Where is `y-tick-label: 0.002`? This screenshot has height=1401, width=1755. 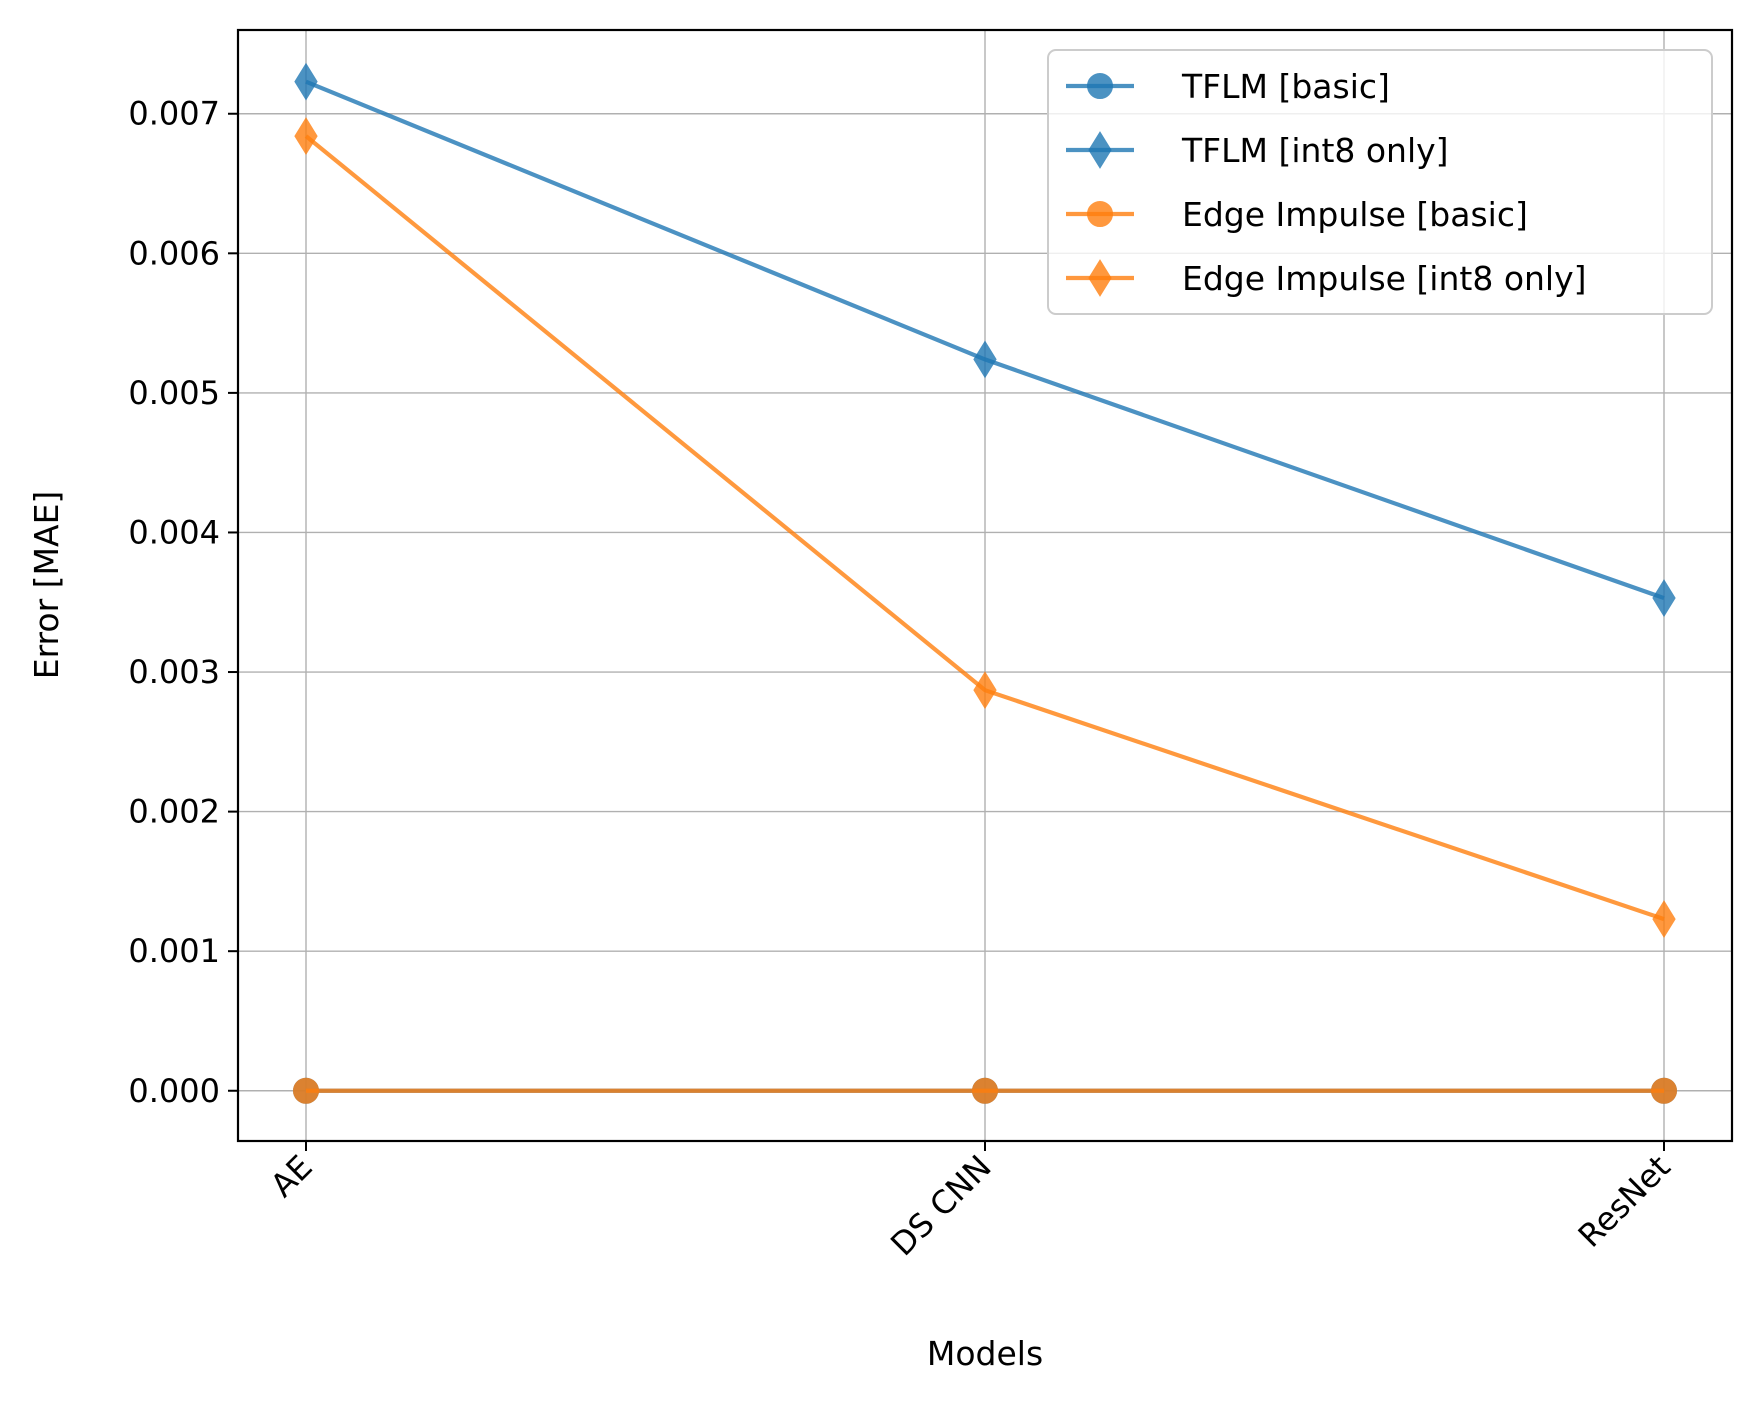
y-tick-label: 0.002 is located at coordinates (174, 812).